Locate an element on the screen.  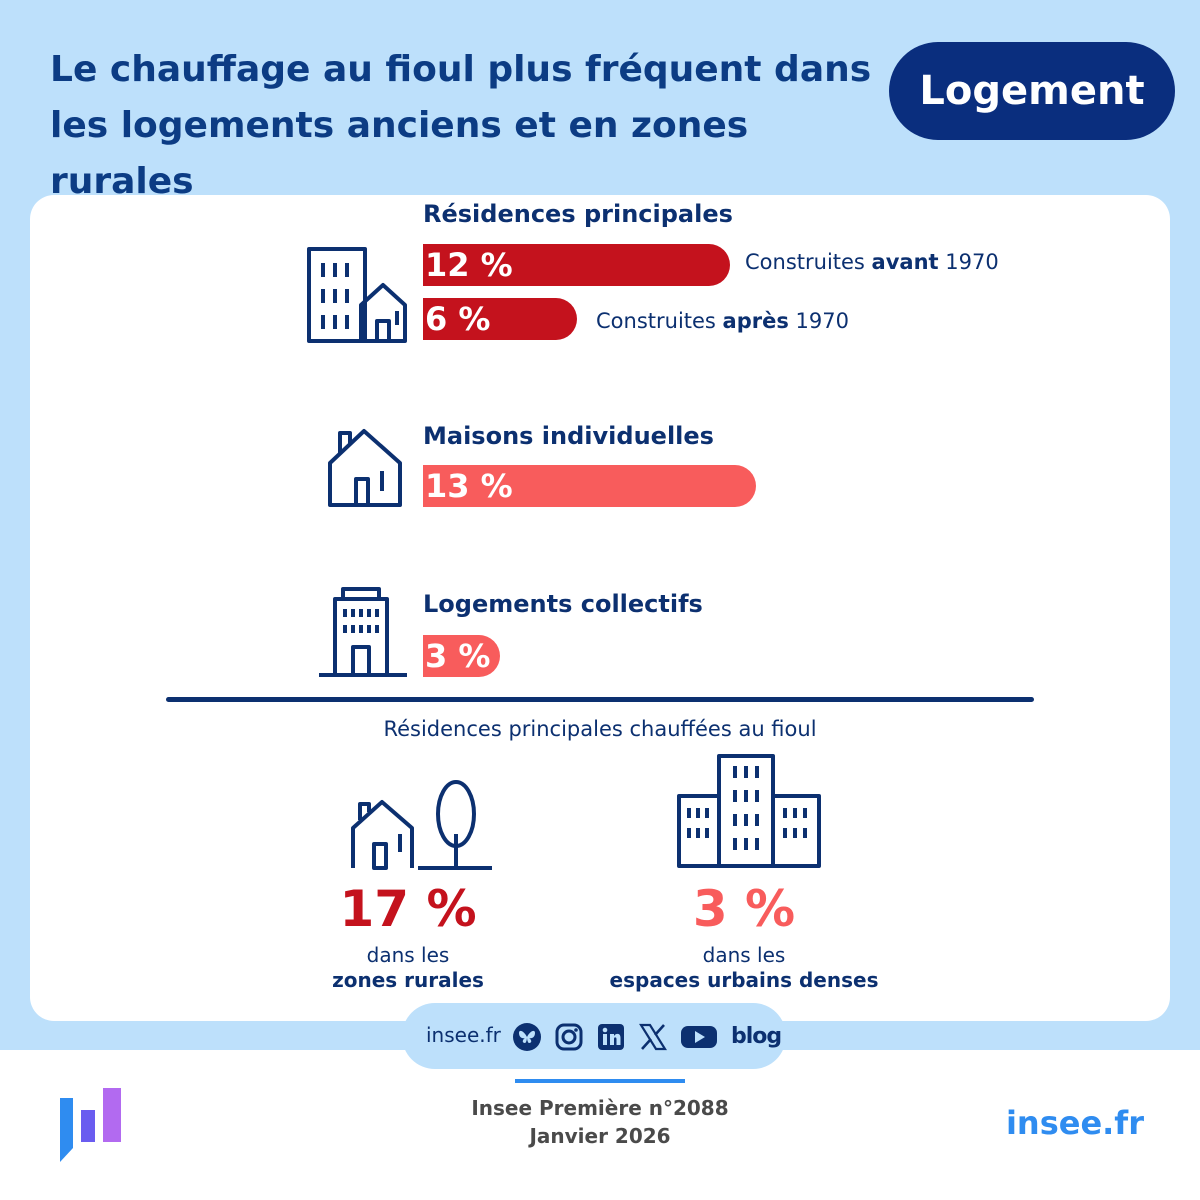
bar-label-collectifs: 3 % is located at coordinates (458, 656).